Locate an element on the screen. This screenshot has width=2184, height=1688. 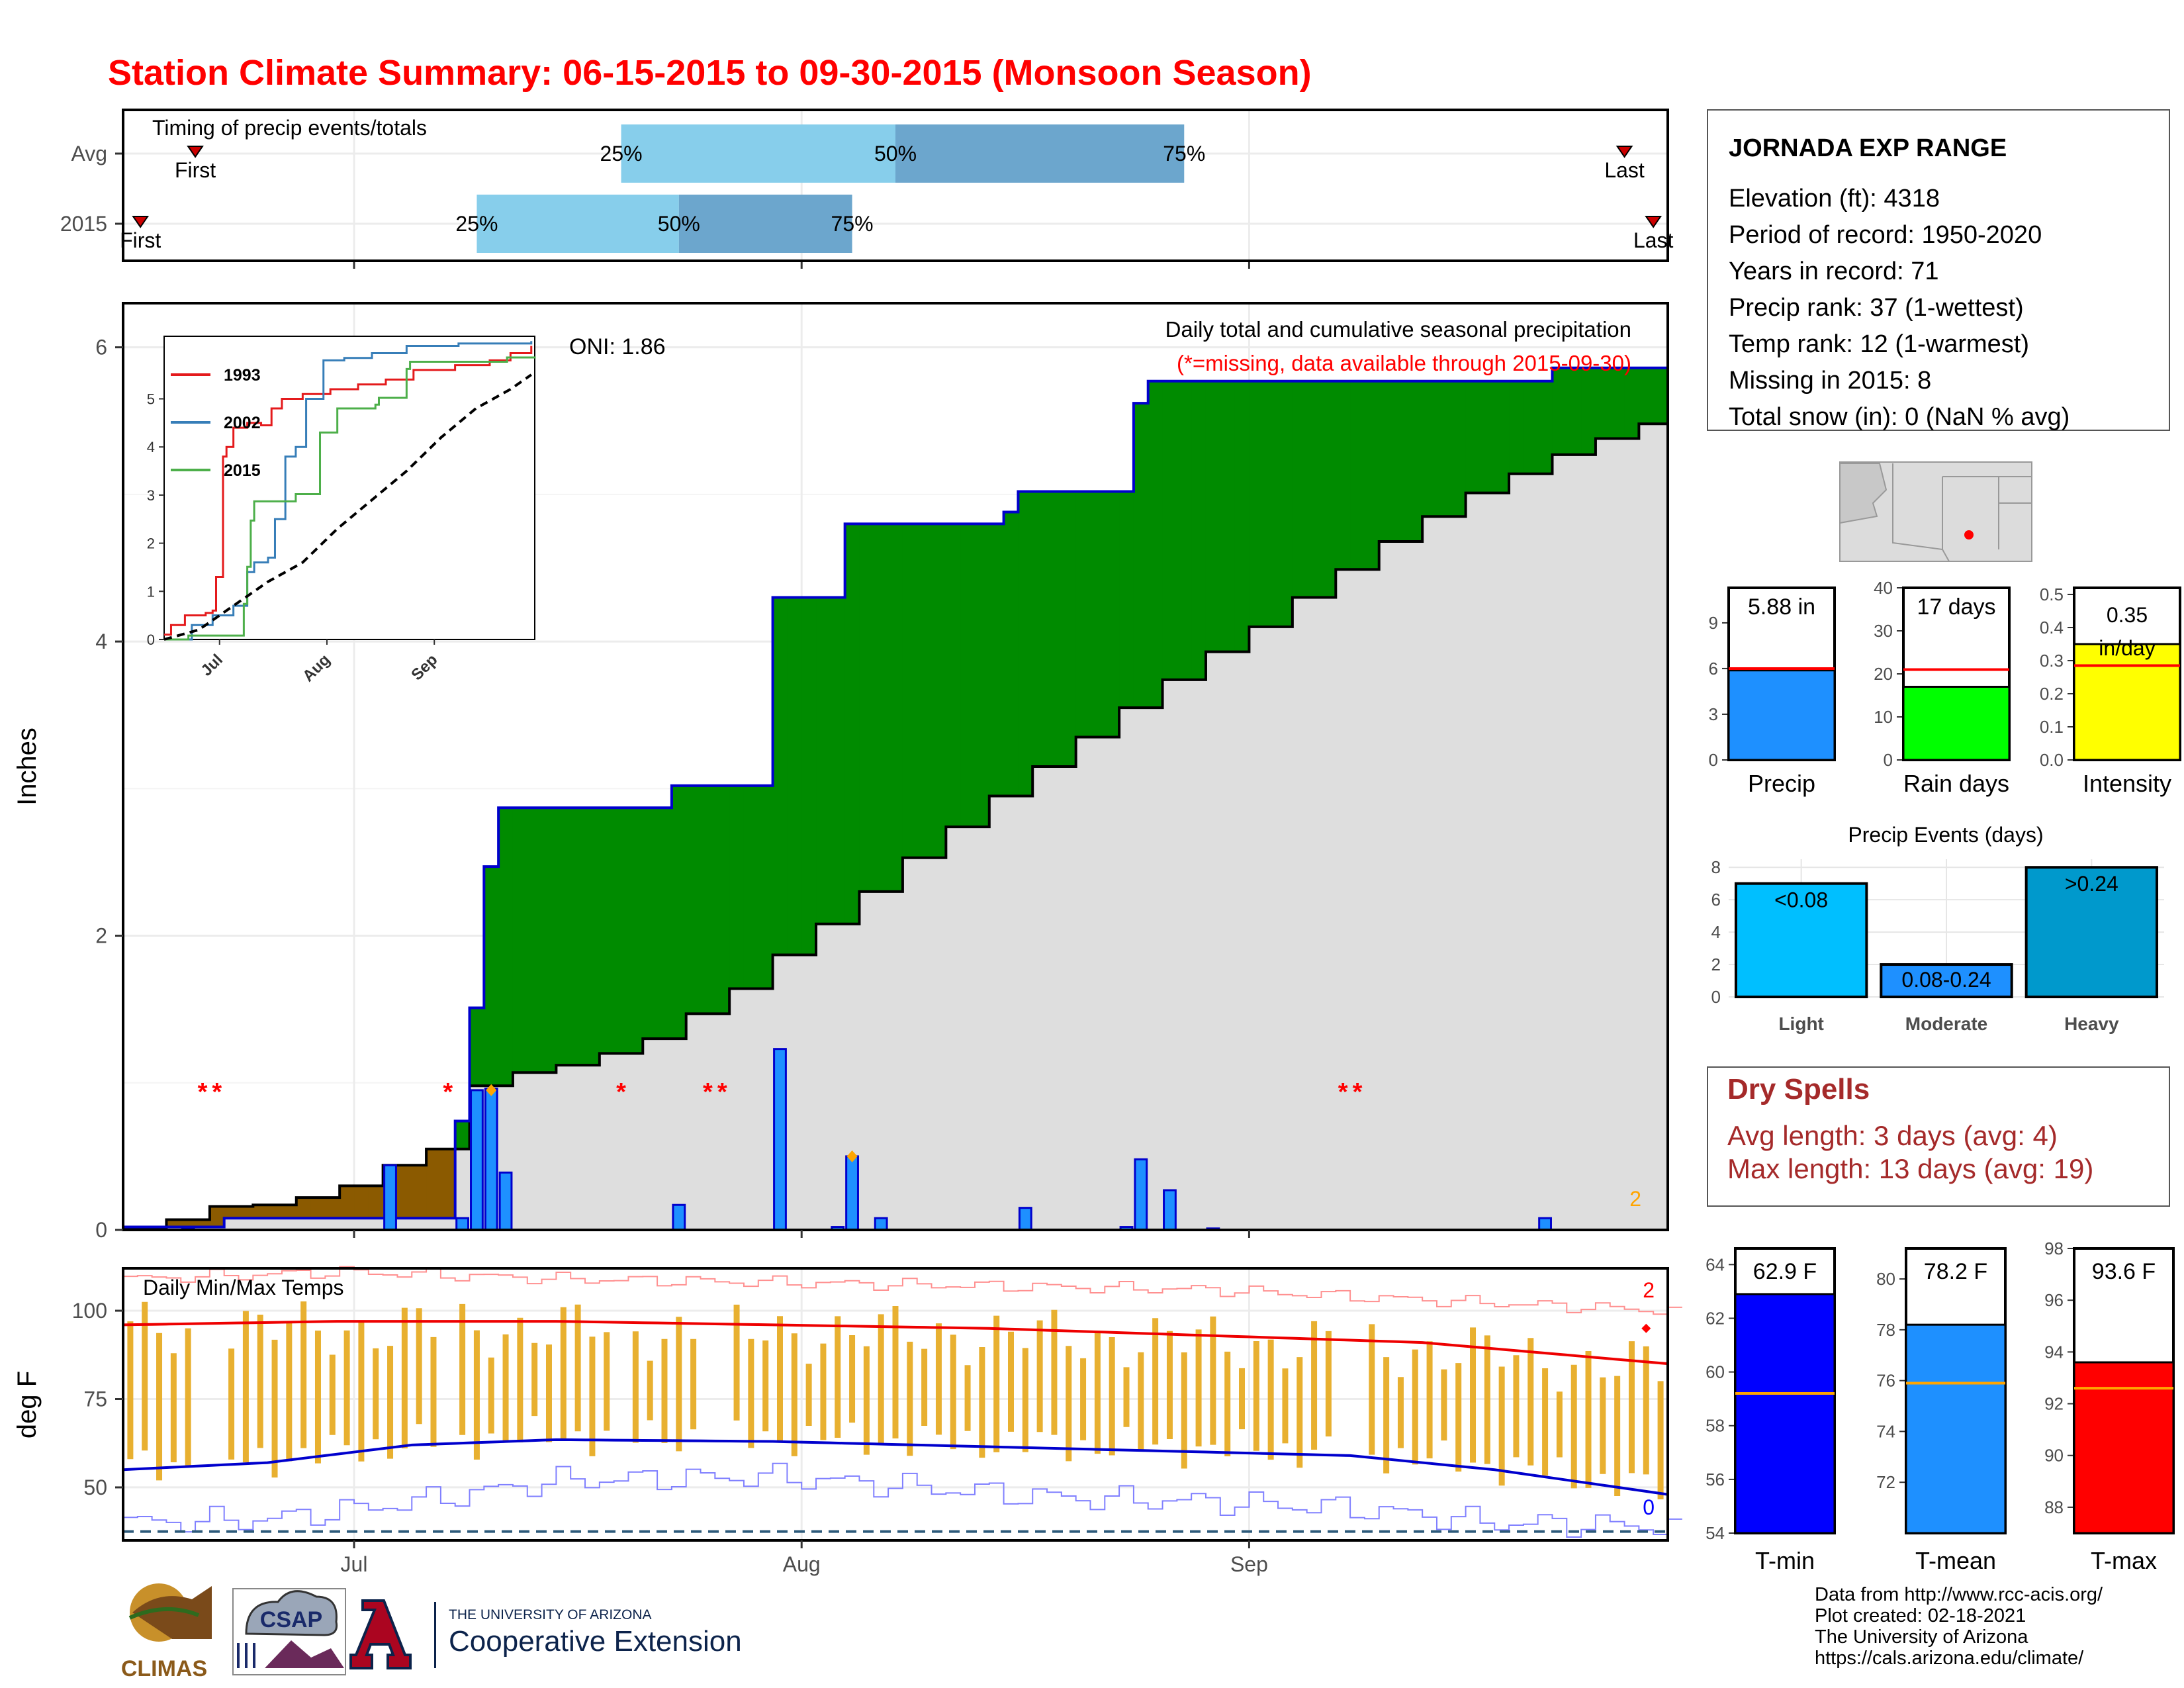
credit-line: Plot created: 02-18-2021 is located at coordinates (1920, 1615).